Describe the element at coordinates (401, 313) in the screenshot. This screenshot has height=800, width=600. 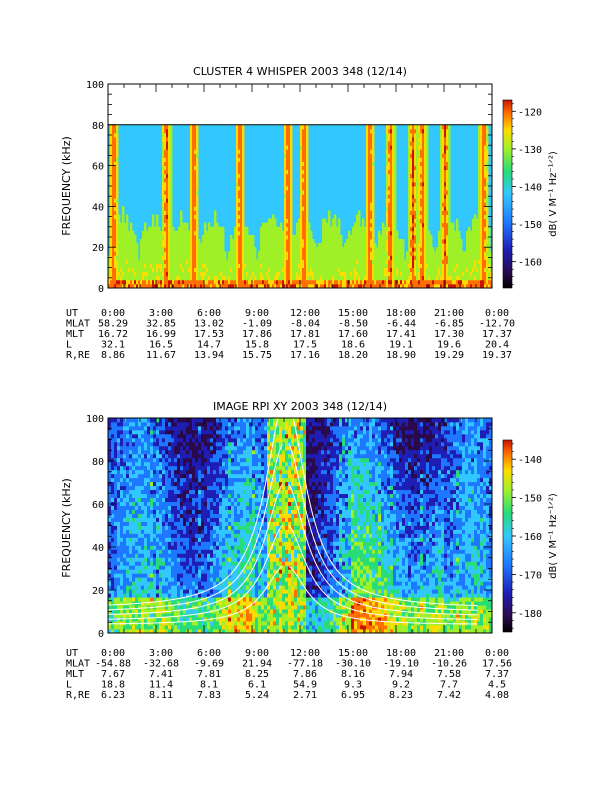
I see `ephemeris-value: 18:00` at that location.